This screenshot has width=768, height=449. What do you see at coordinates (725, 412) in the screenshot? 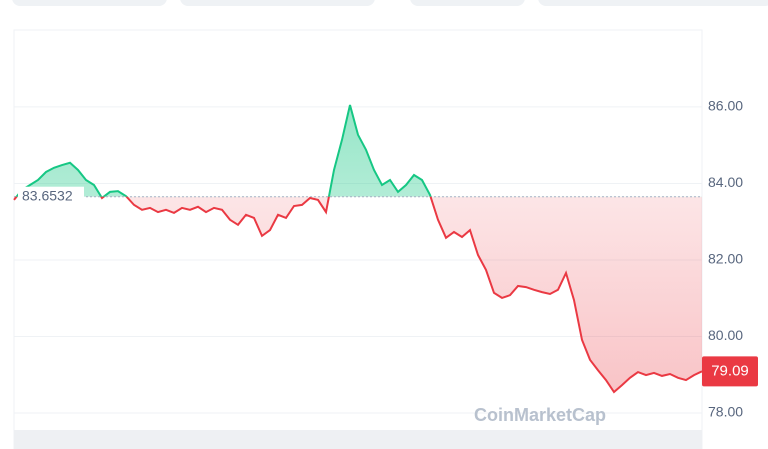
I see `y-tick-label: 78.00` at bounding box center [725, 412].